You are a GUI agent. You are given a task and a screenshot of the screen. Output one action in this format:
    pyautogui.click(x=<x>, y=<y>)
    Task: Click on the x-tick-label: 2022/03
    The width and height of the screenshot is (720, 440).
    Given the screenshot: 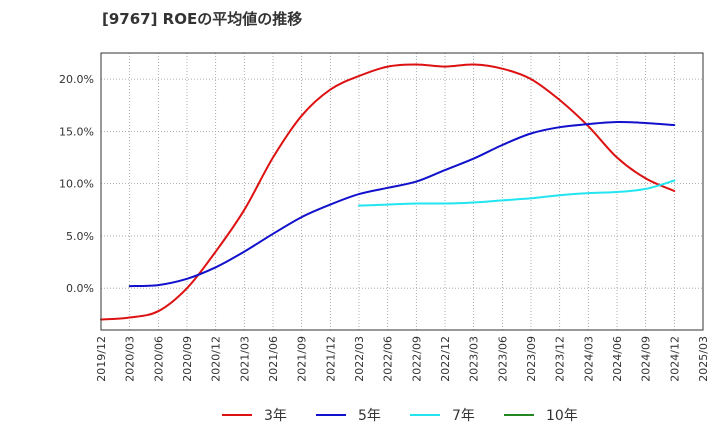 What is the action you would take?
    pyautogui.click(x=359, y=359)
    